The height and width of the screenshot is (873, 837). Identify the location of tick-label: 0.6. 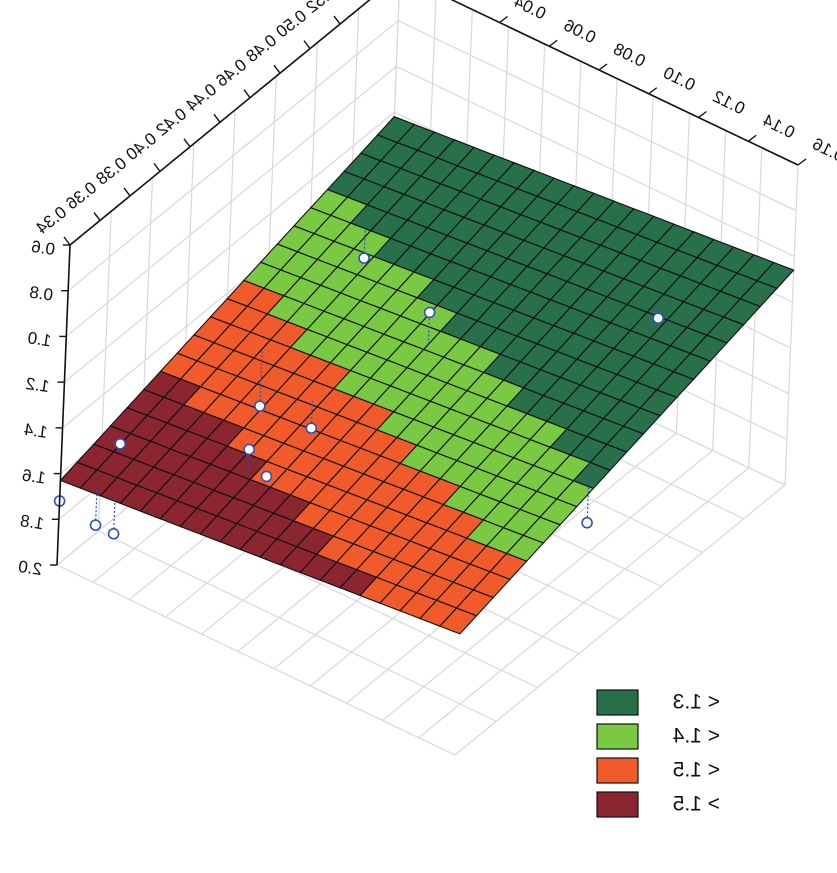
(43, 248).